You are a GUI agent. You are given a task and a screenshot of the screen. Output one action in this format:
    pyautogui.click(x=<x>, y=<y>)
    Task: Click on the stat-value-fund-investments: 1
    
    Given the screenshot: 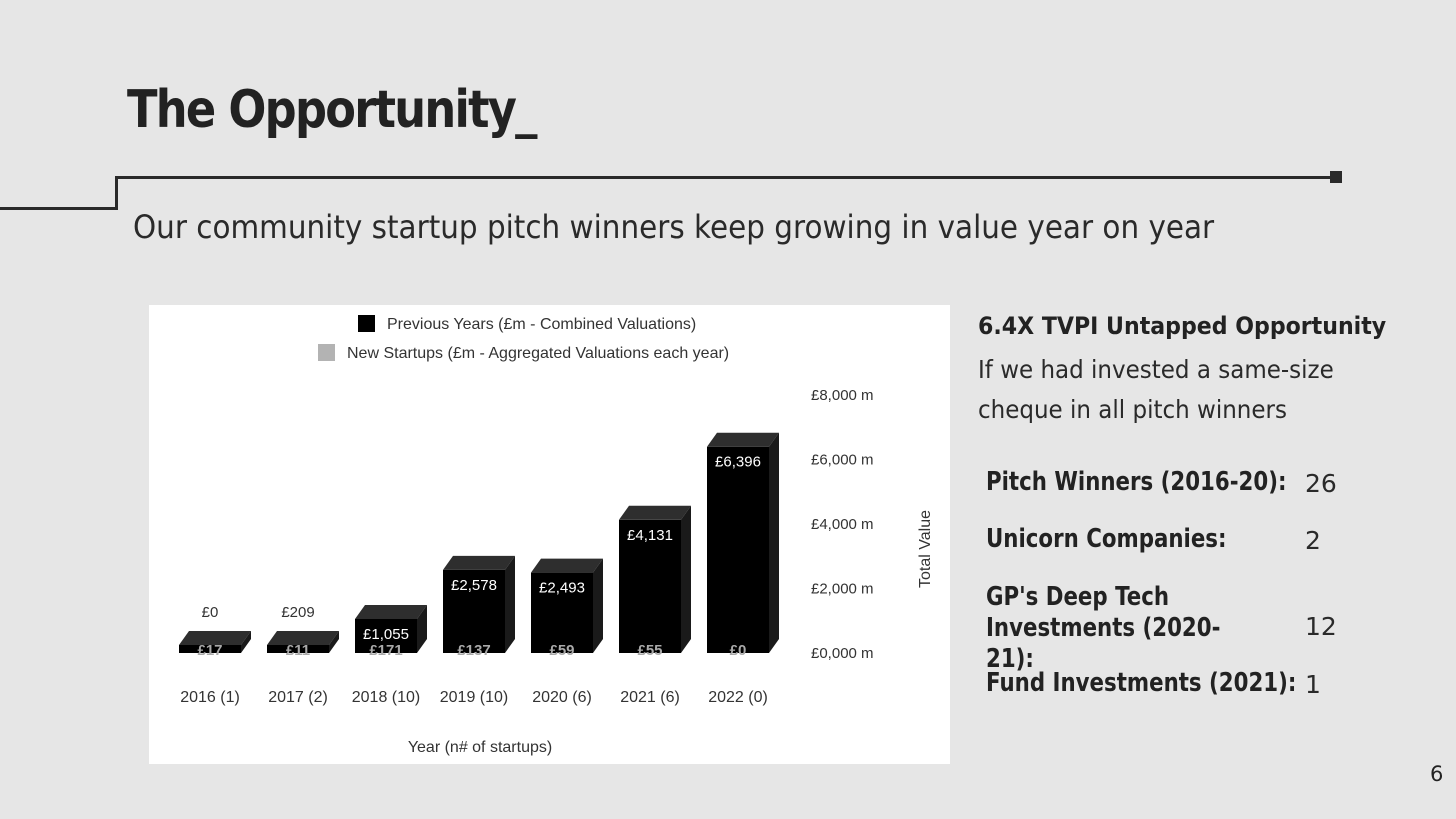 What is the action you would take?
    pyautogui.click(x=1313, y=684)
    